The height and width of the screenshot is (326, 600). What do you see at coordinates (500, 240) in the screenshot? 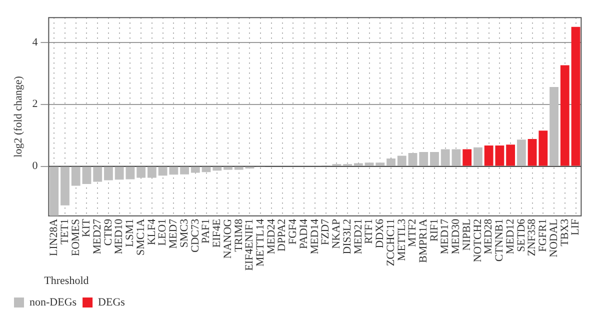
I see `x-tick-label: CTNNB1` at bounding box center [500, 240].